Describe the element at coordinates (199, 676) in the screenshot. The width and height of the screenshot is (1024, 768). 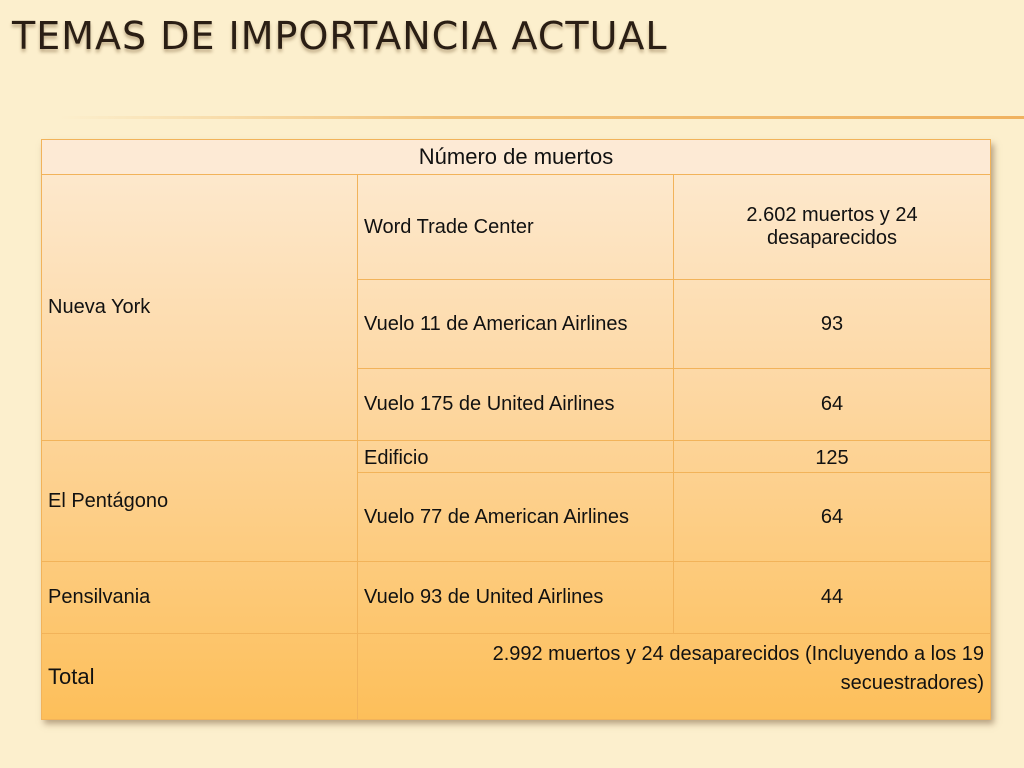
I see `total-label: Total` at that location.